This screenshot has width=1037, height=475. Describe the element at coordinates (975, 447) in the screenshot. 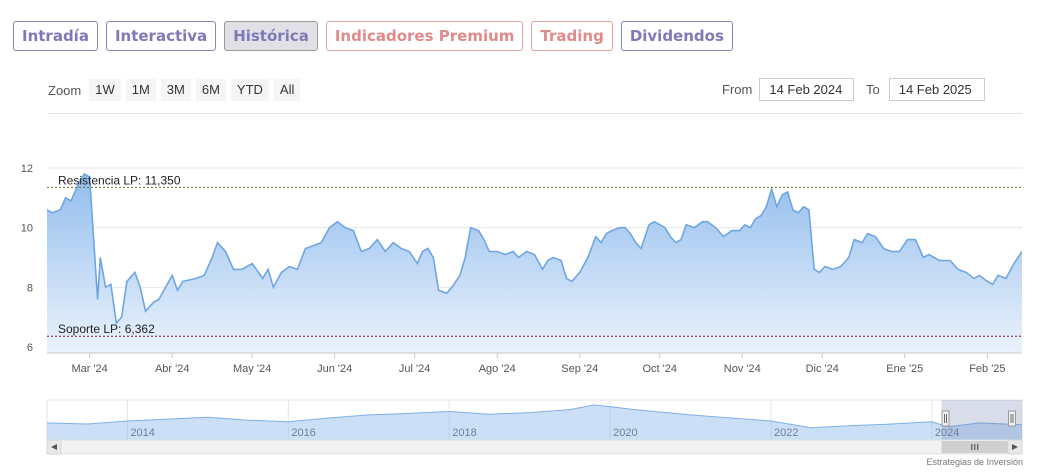

I see `grip-icon` at that location.